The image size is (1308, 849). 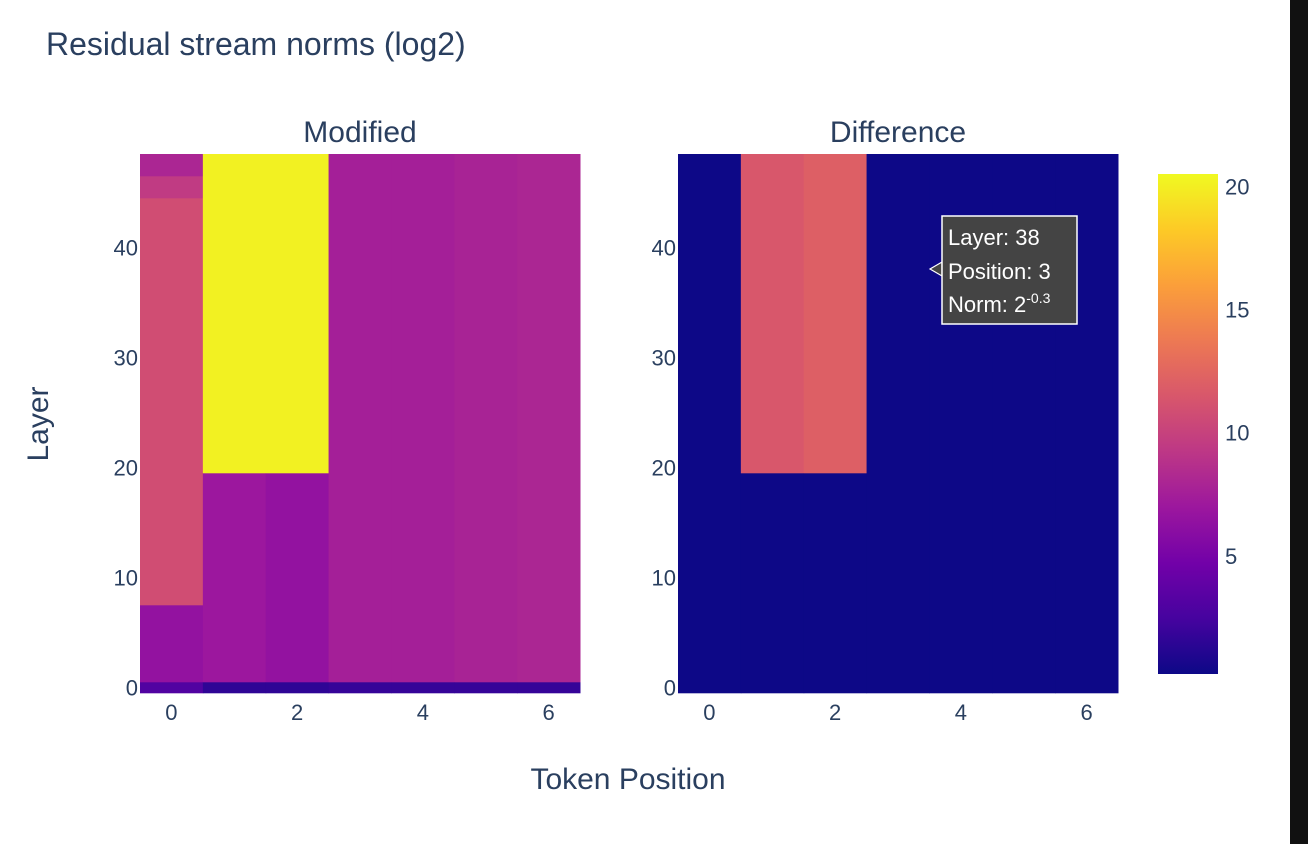 I want to click on tooltip-norm: Norm: 2-0.3, so click(x=999, y=303).